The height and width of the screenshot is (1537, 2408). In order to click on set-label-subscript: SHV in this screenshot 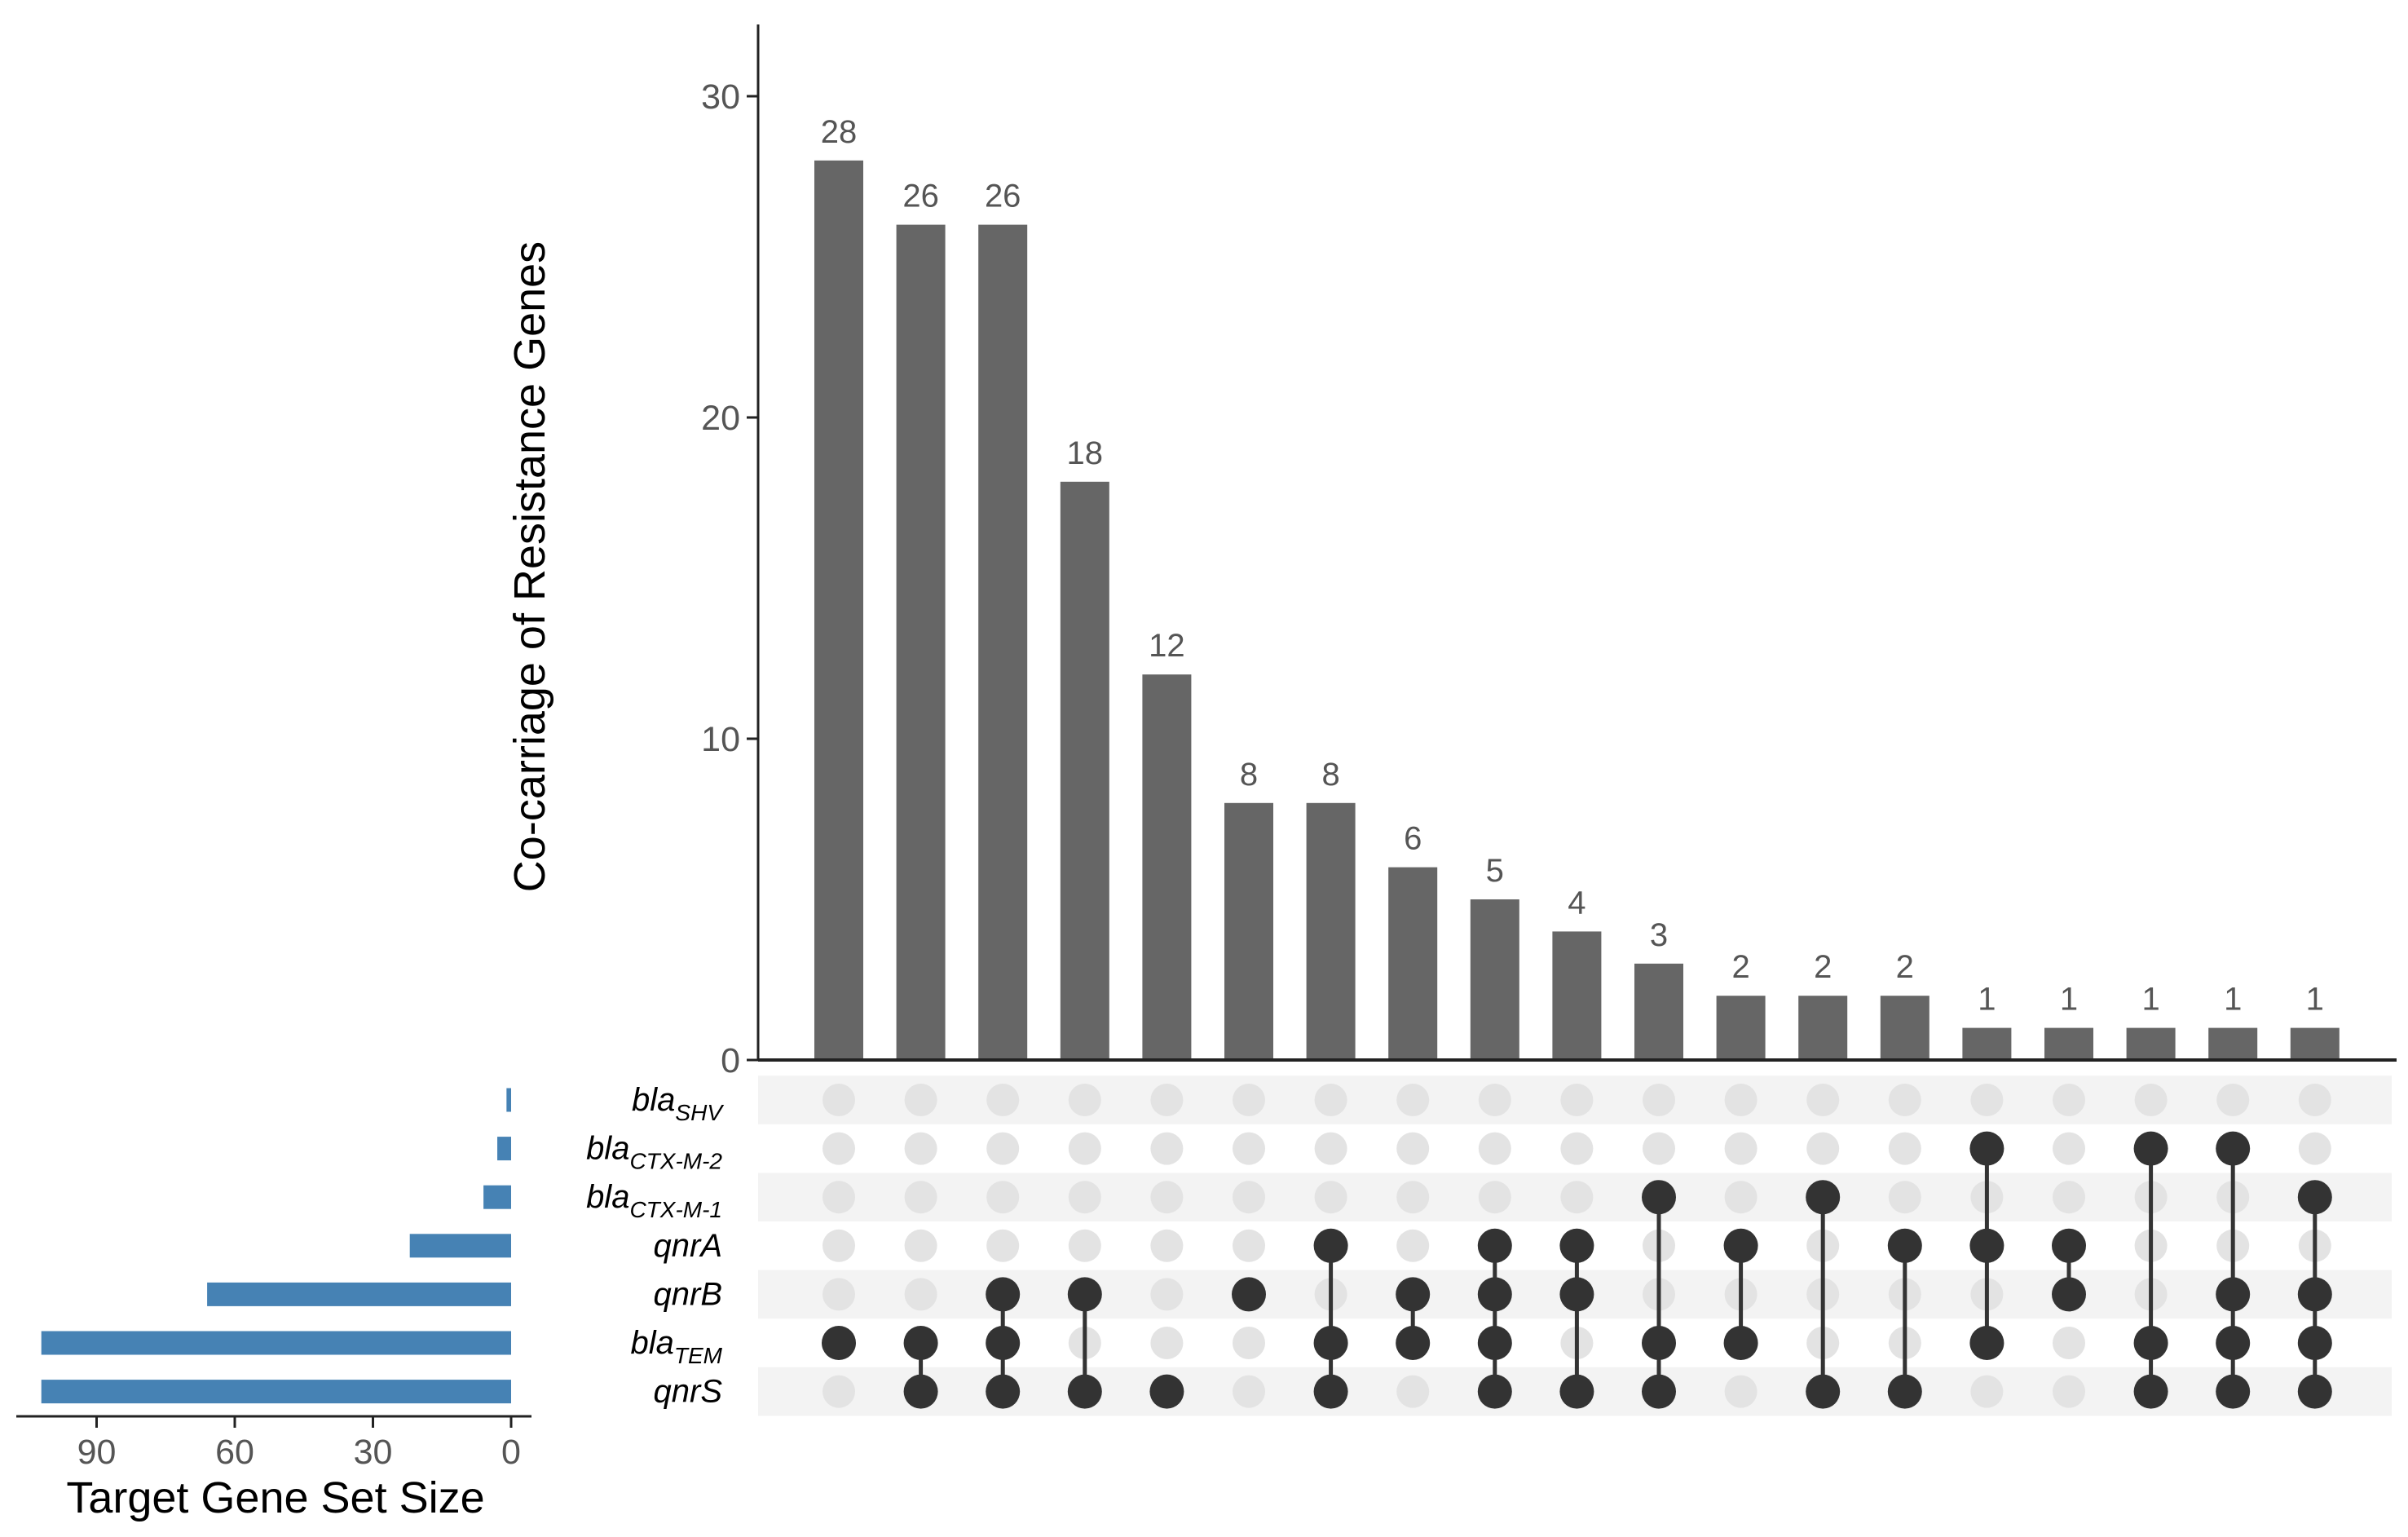, I will do `click(699, 1112)`.